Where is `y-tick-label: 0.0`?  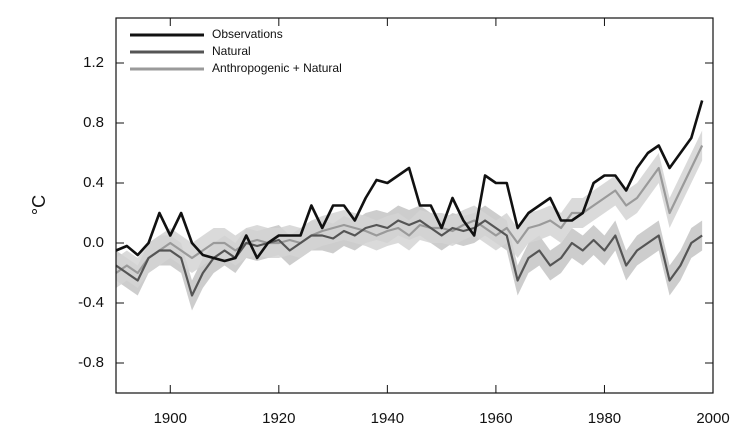 y-tick-label: 0.0 is located at coordinates (93, 242).